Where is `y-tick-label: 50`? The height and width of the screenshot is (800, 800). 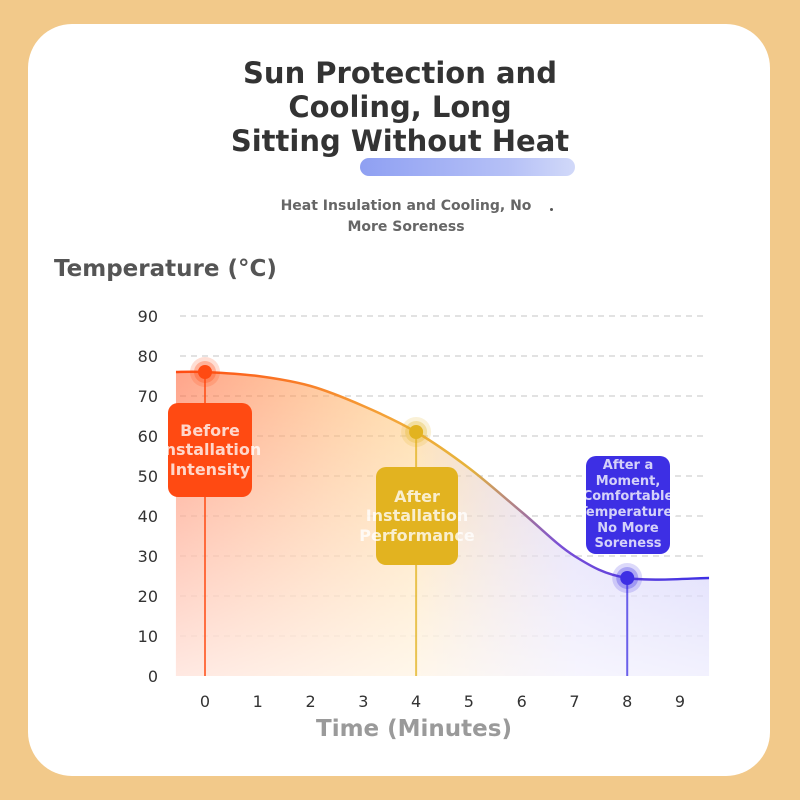 y-tick-label: 50 is located at coordinates (148, 476).